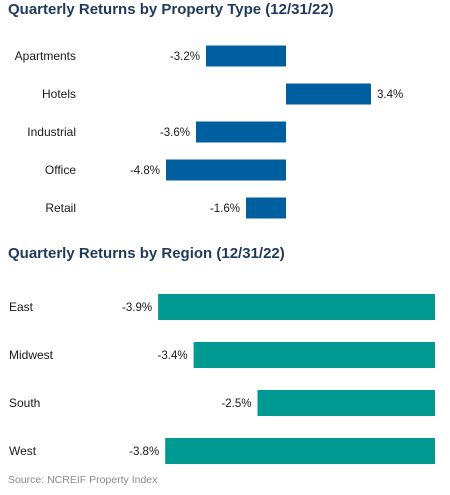  I want to click on data-label: -3.2%, so click(185, 57).